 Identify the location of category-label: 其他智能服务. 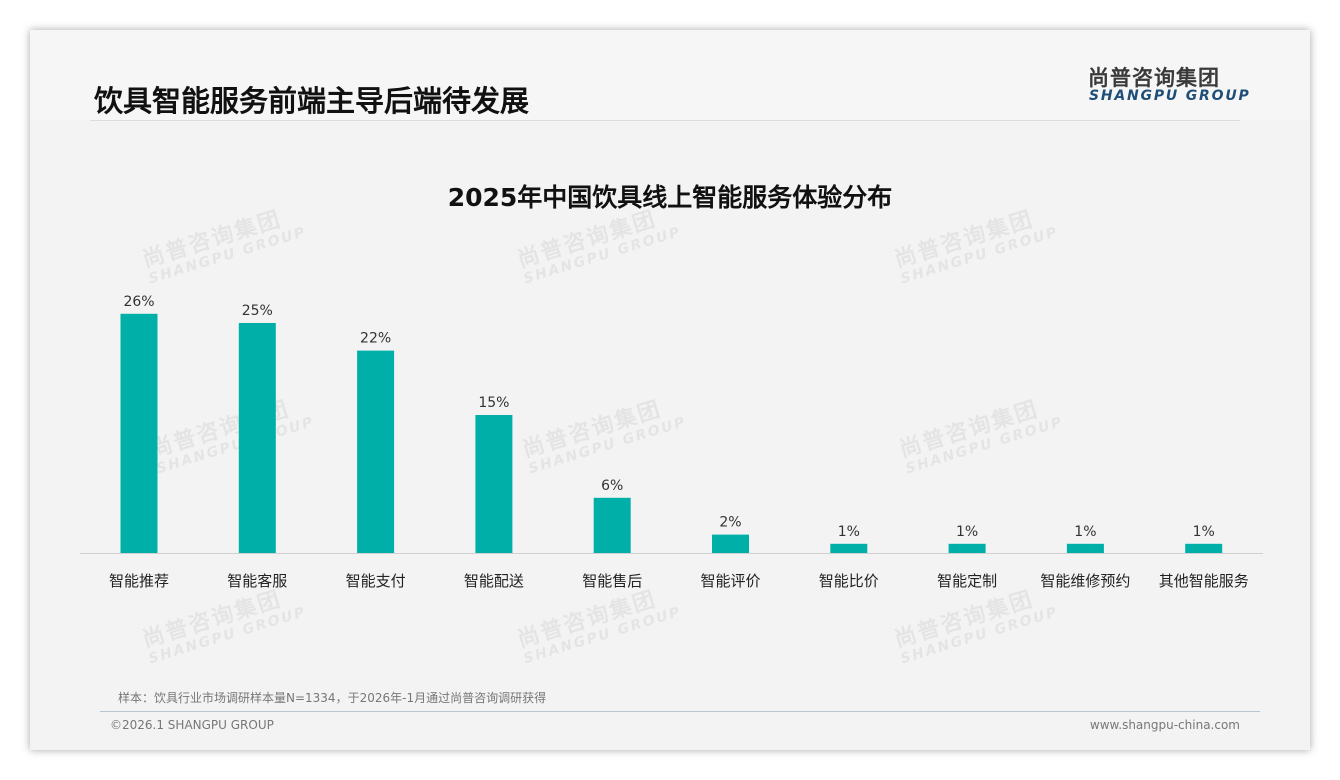
(1204, 581).